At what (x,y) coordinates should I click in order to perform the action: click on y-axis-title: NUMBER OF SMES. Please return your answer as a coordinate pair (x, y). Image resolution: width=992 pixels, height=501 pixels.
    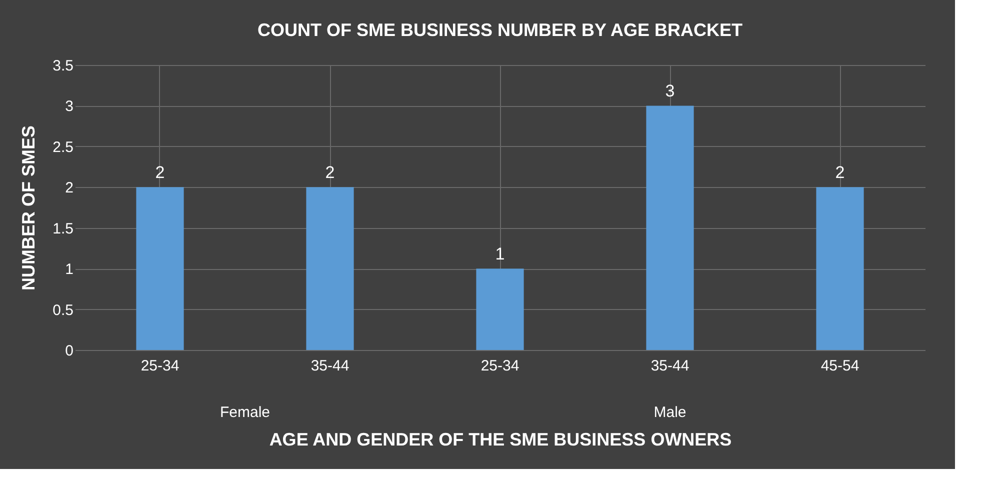
    Looking at the image, I should click on (28, 208).